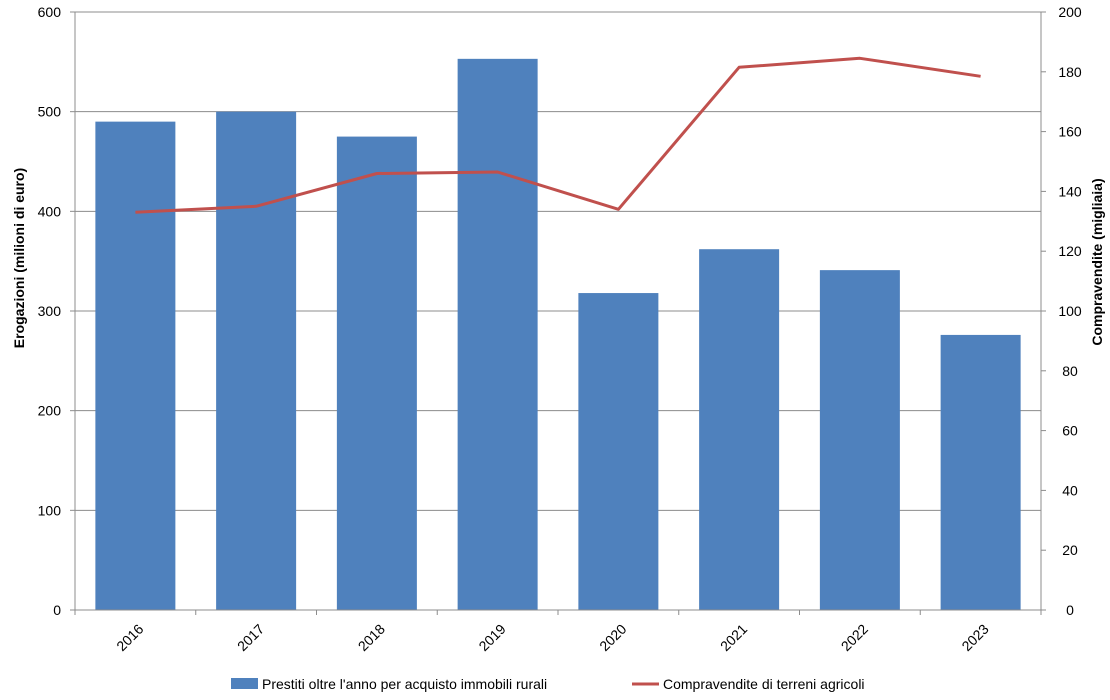 The width and height of the screenshot is (1110, 700). What do you see at coordinates (57, 610) in the screenshot?
I see `left-tick-label: 0` at bounding box center [57, 610].